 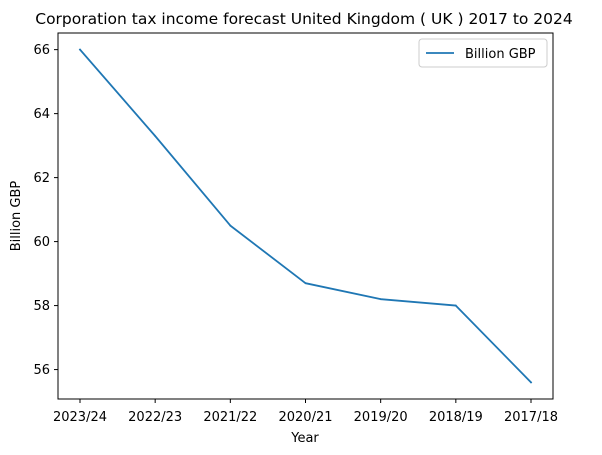 I want to click on y-axis-label: Billion GBP, so click(x=16, y=216).